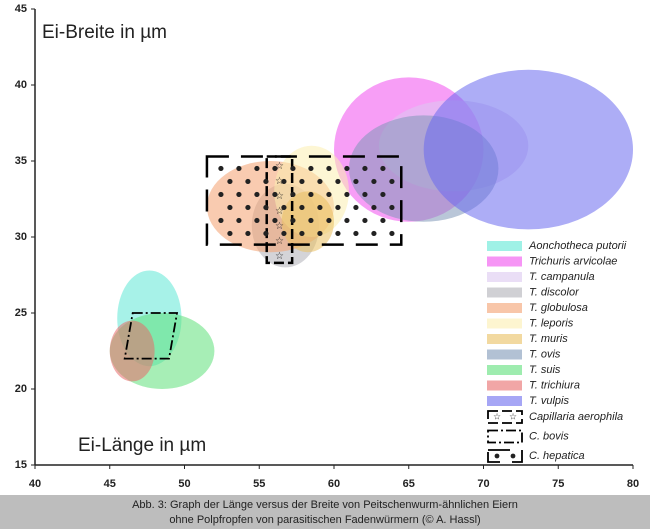 This screenshot has height=529, width=650. I want to click on x-axis-label: Ei-Länge in µm, so click(142, 445).